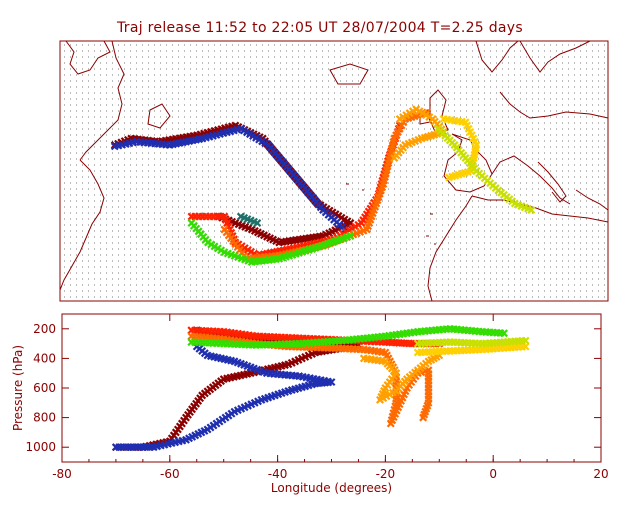  What do you see at coordinates (44, 418) in the screenshot?
I see `y-tick-label: 800` at bounding box center [44, 418].